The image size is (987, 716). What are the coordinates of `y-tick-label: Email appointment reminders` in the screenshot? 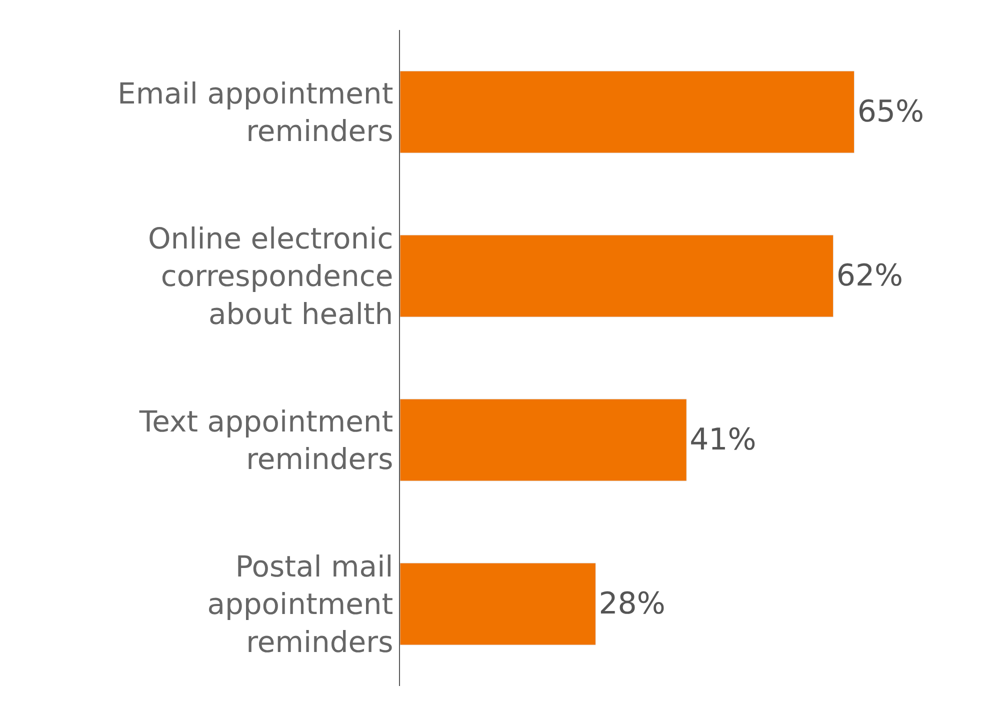 It's located at (256, 112).